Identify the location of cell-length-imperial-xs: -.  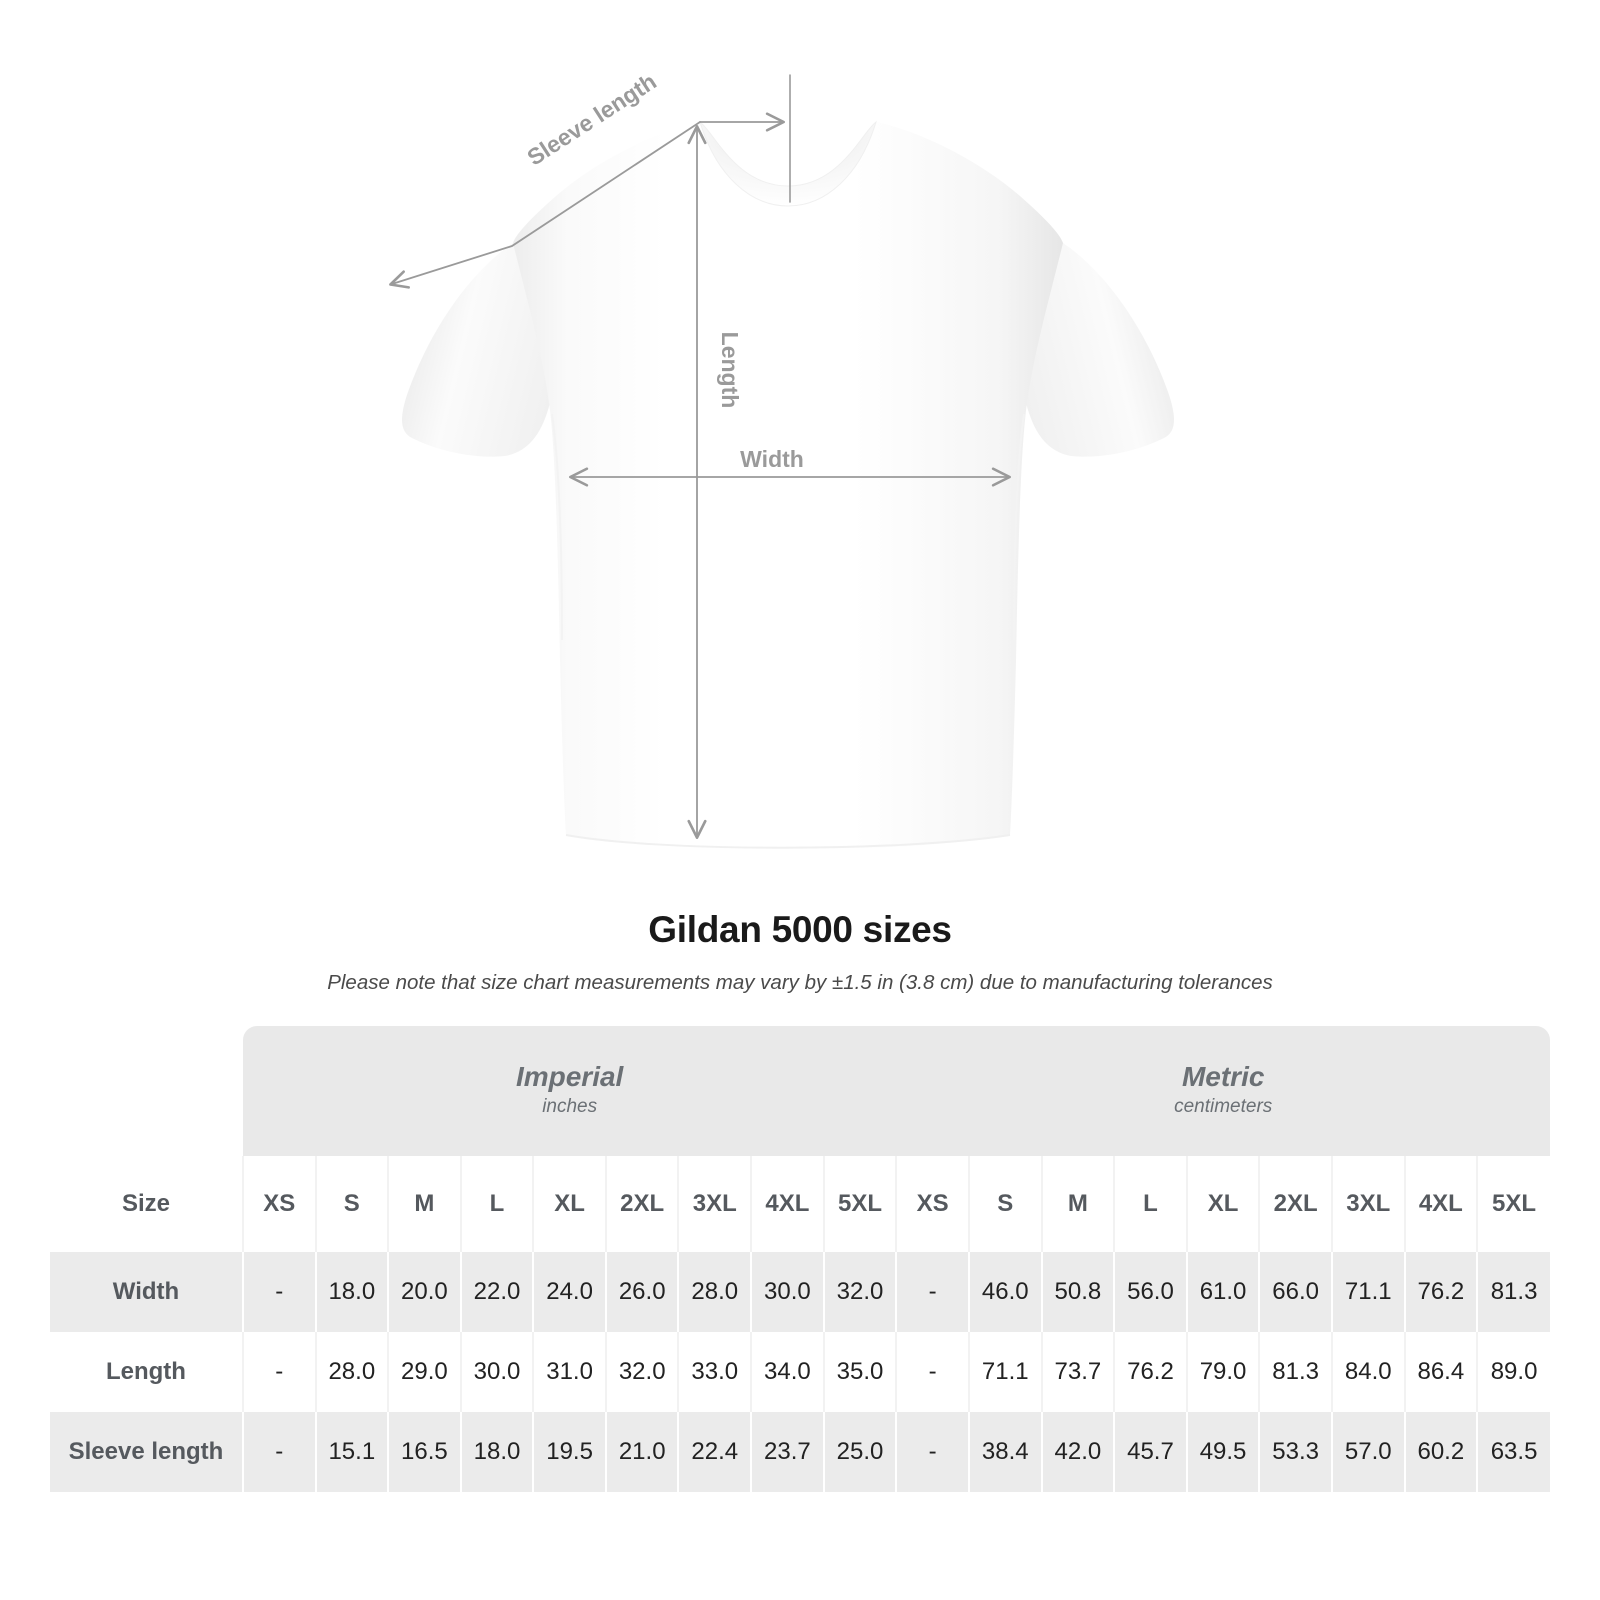
(278, 1372).